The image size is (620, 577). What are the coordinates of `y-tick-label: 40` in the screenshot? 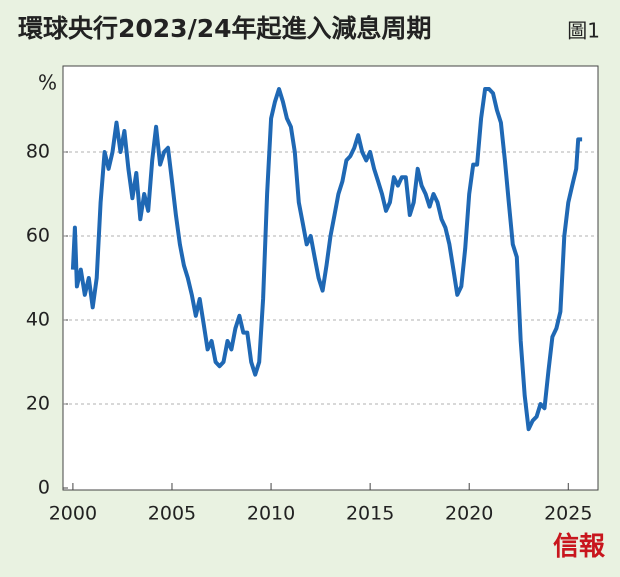 It's located at (38, 320).